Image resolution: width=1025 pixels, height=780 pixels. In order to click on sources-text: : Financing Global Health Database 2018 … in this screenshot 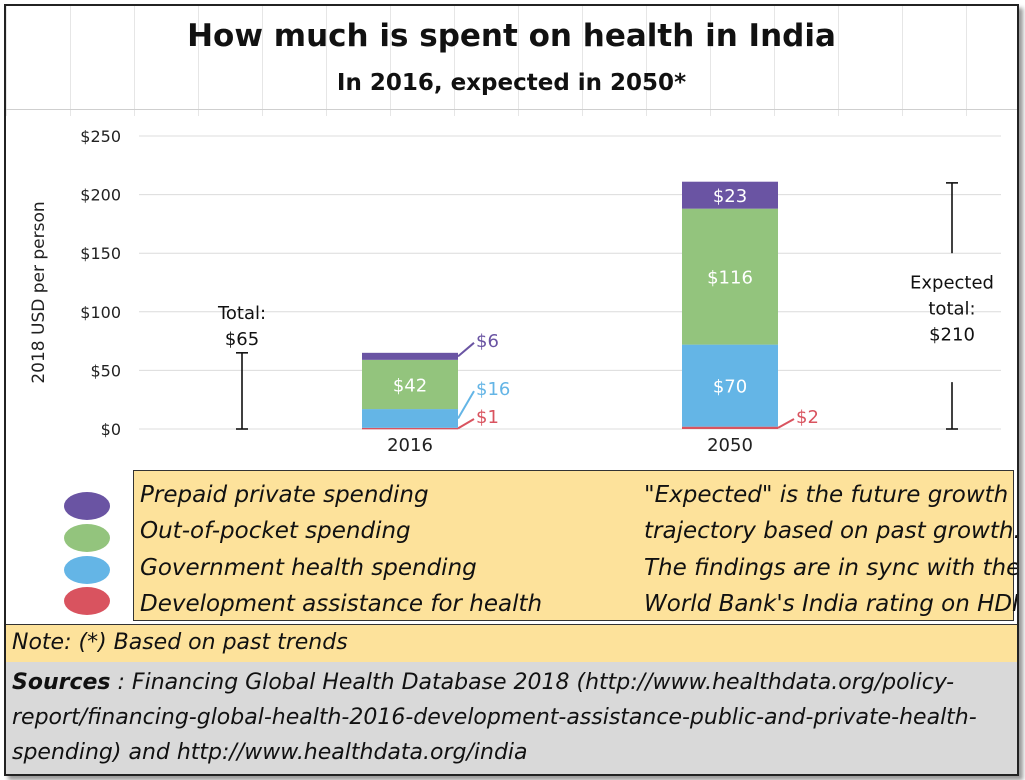, I will do `click(532, 682)`.